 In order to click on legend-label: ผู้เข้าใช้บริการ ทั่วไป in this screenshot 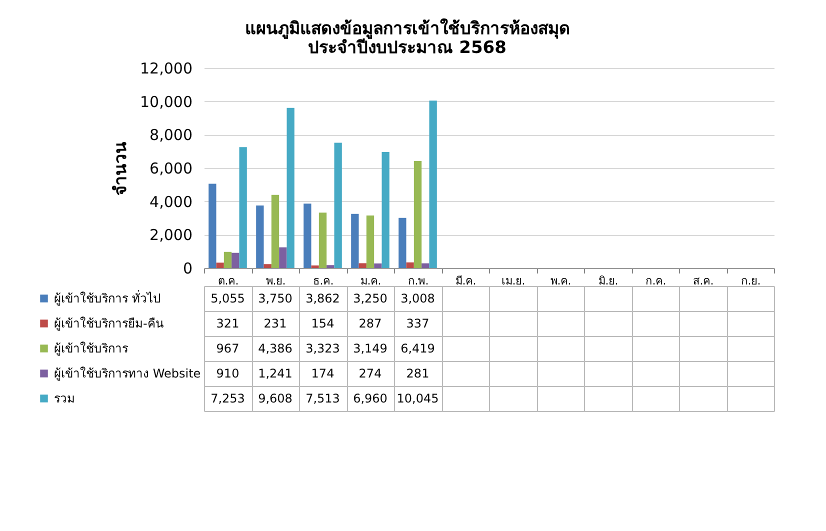, I will do `click(107, 298)`.